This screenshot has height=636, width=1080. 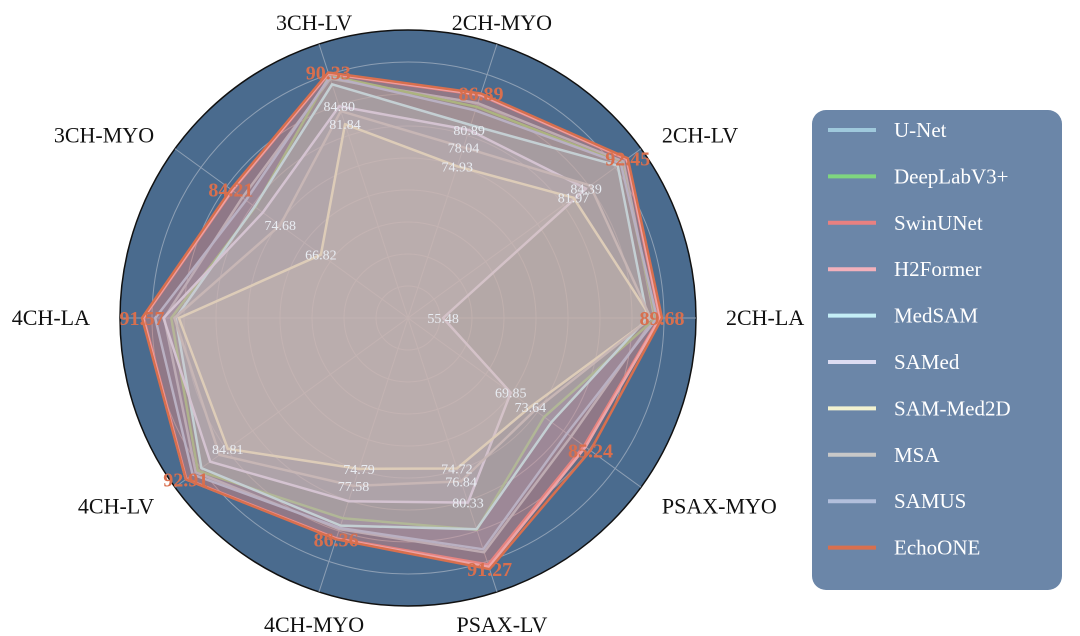 I want to click on data-label: 90.33, so click(x=328, y=74).